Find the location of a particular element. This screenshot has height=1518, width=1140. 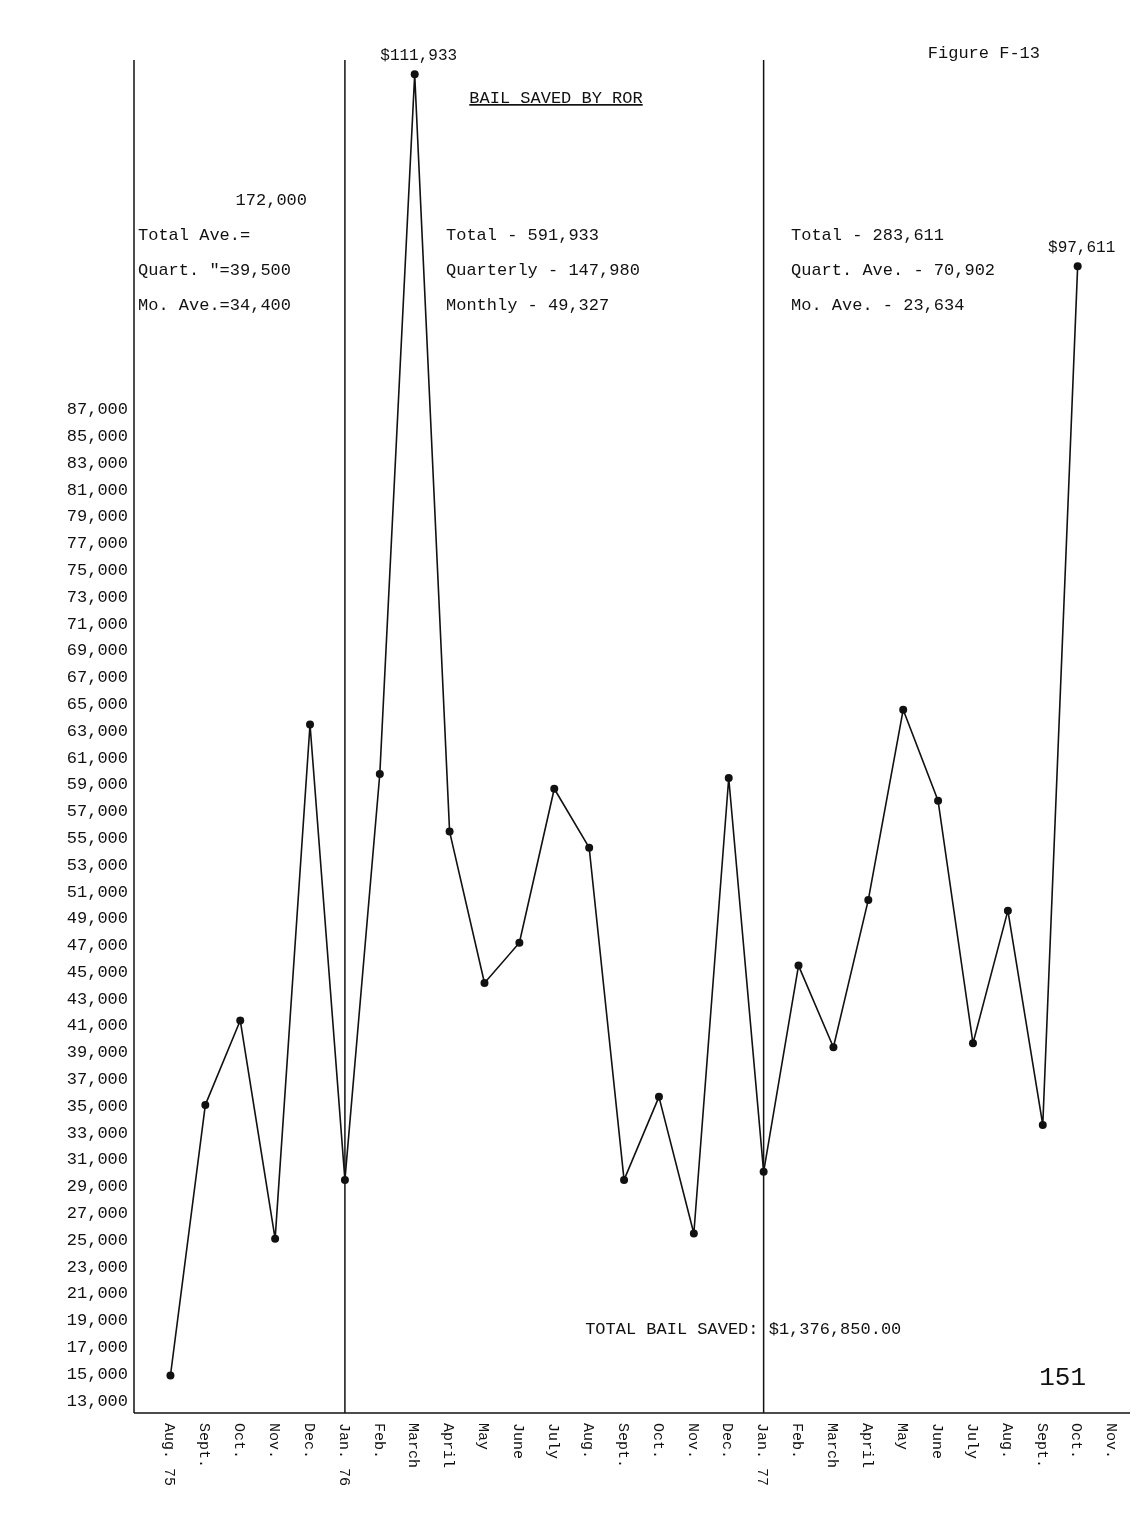

y-tick-label: 61,000 is located at coordinates (97, 758).